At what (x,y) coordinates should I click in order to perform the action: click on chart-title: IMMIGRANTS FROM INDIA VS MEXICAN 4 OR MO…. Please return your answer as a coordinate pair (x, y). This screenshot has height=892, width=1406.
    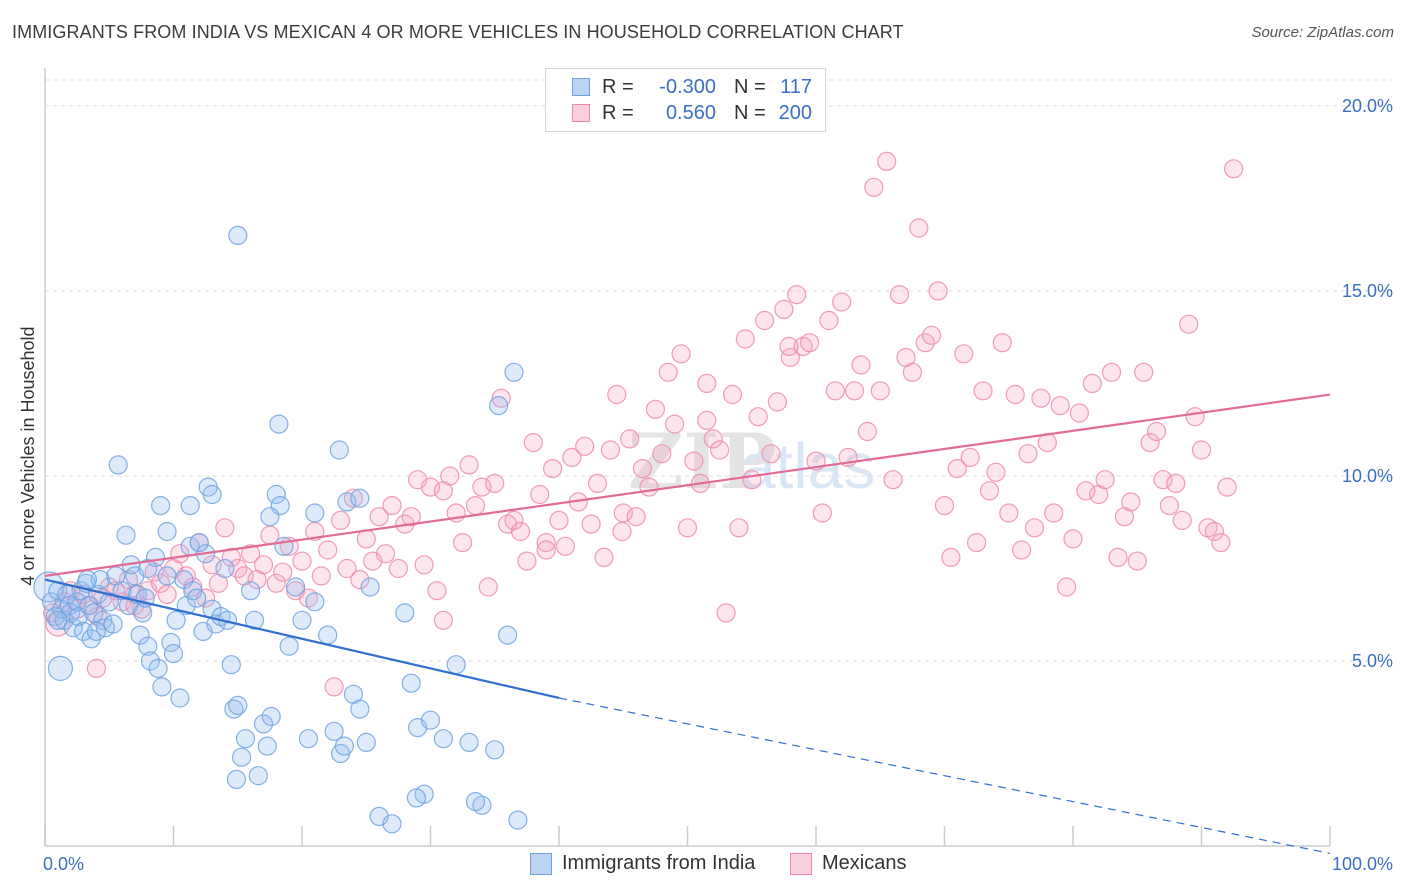
    Looking at the image, I should click on (458, 32).